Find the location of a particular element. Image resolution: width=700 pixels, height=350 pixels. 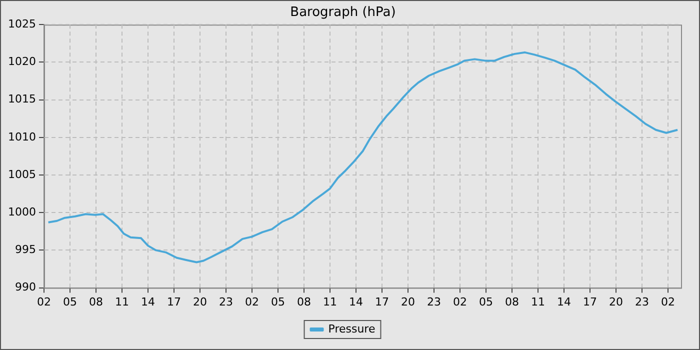

chart-title: Barograph (hPa) is located at coordinates (343, 12).